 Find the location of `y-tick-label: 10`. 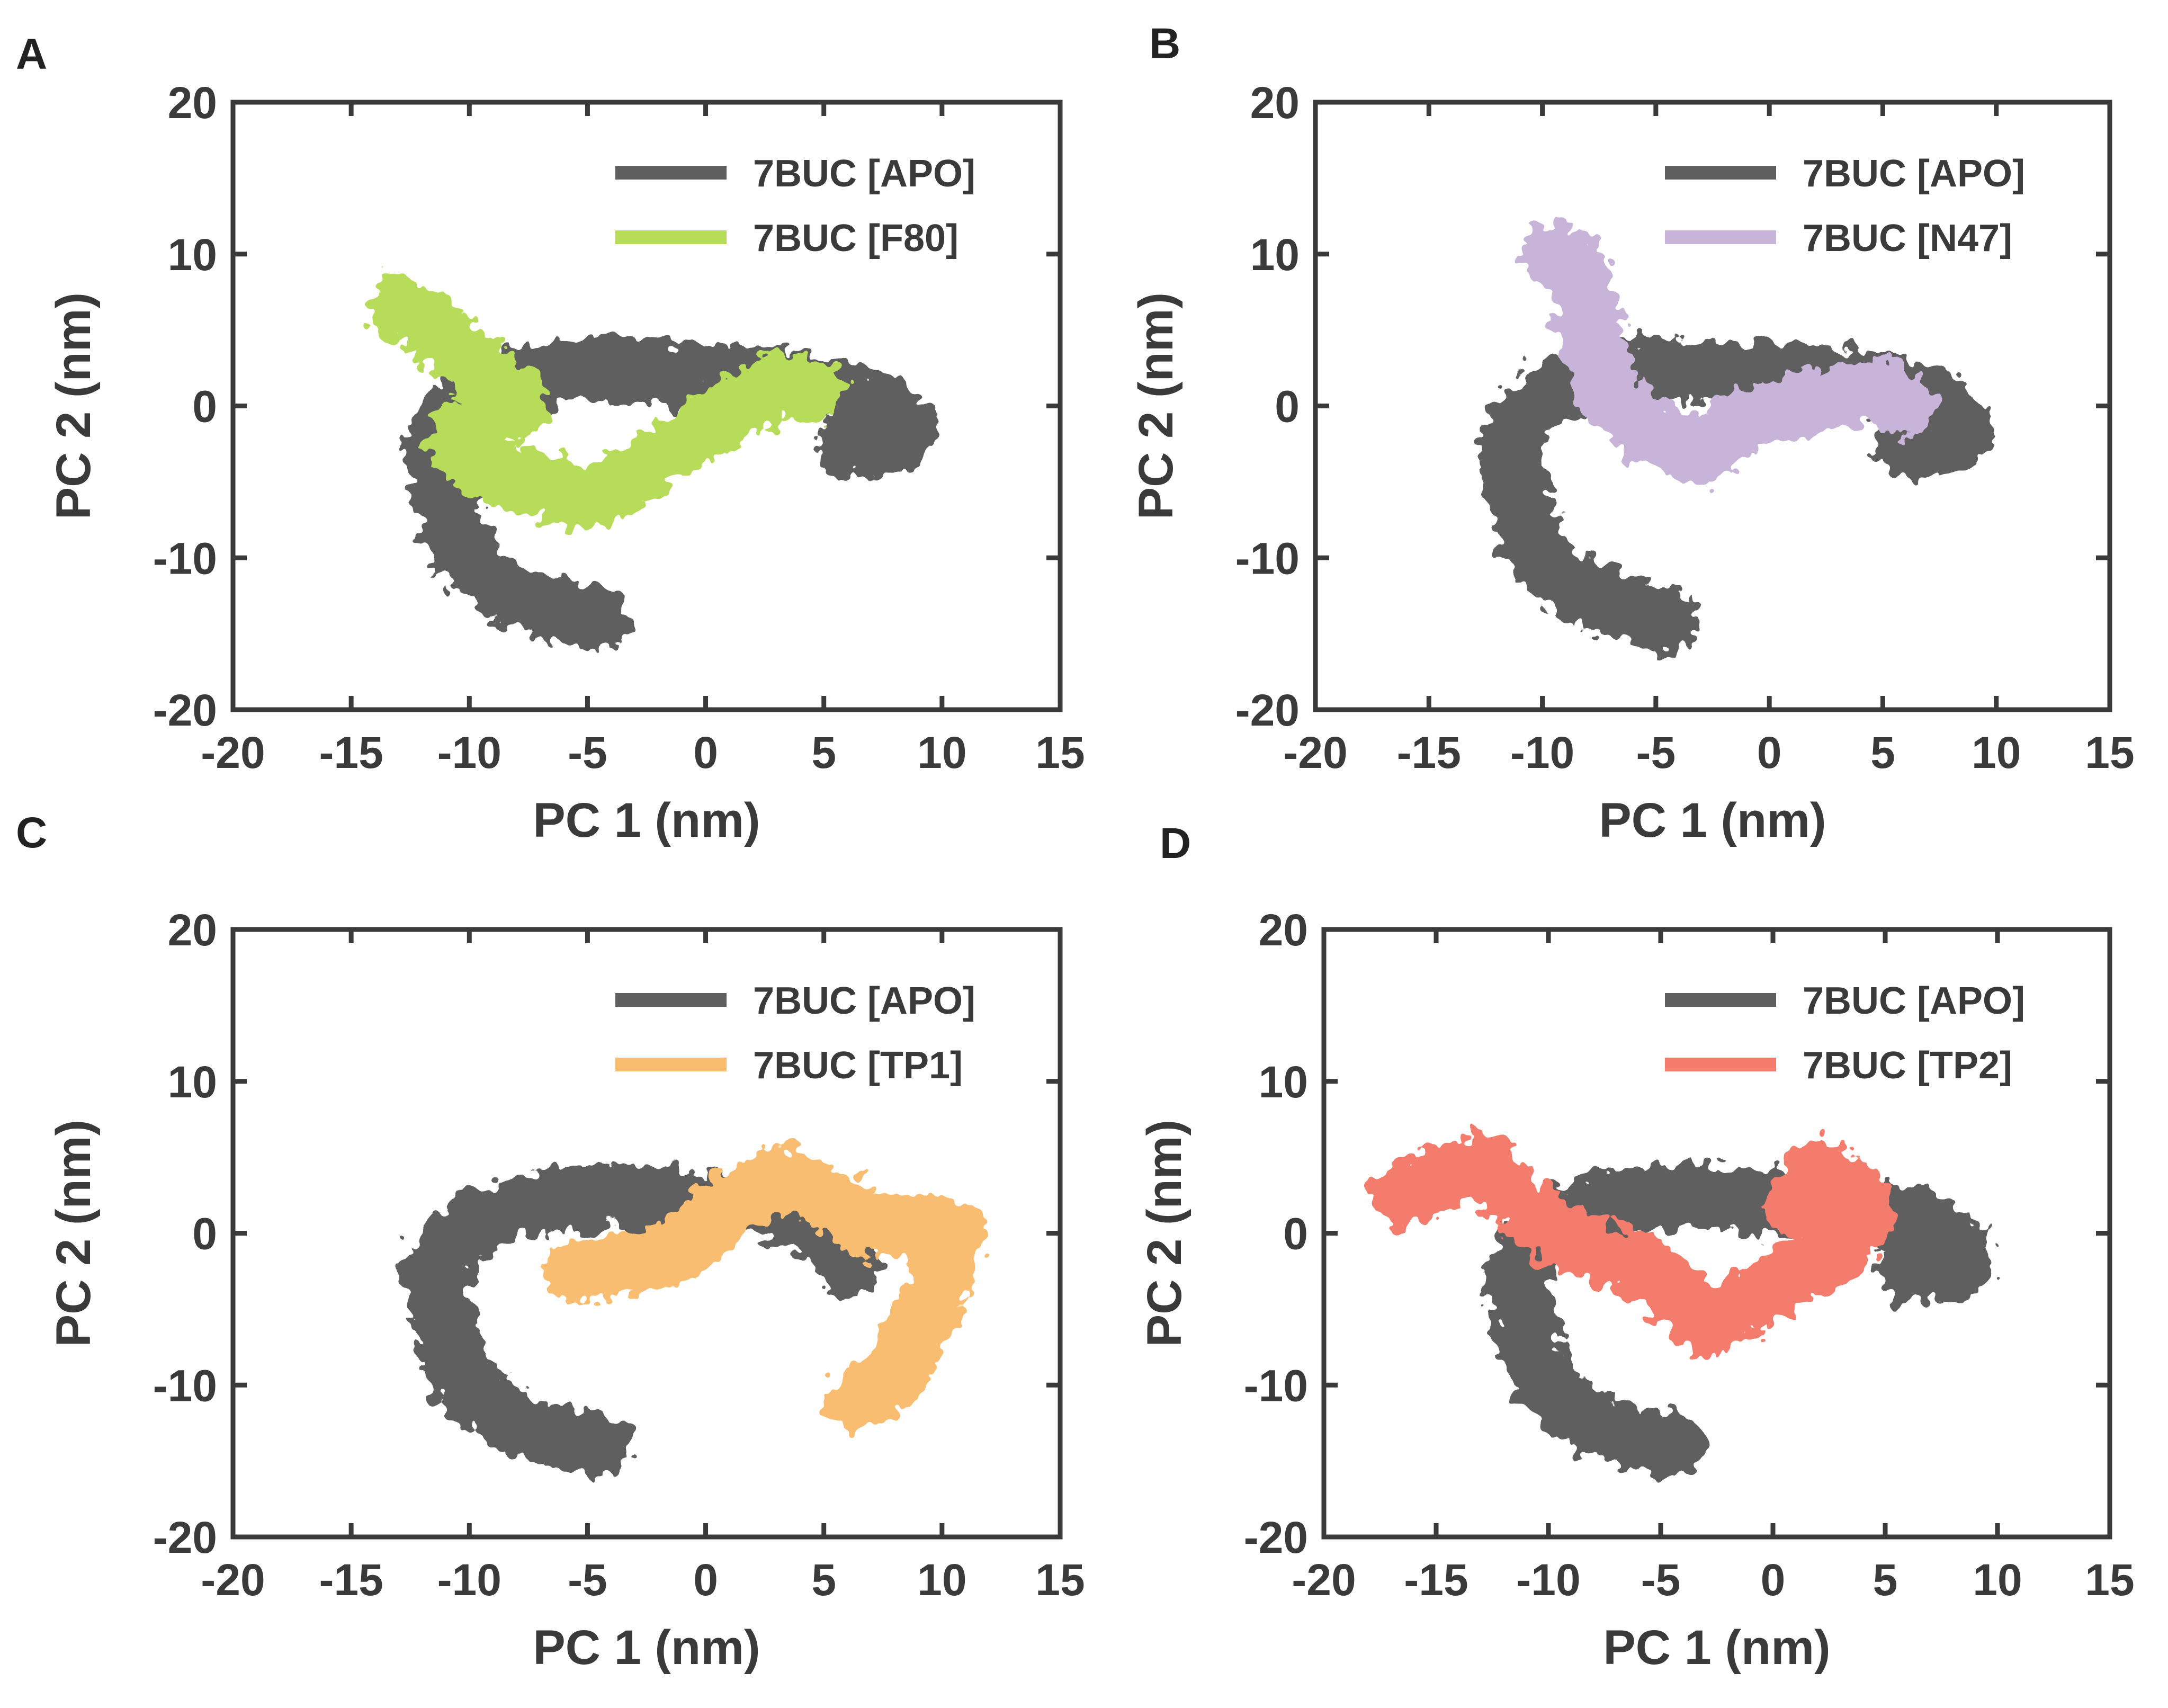

y-tick-label: 10 is located at coordinates (1275, 255).